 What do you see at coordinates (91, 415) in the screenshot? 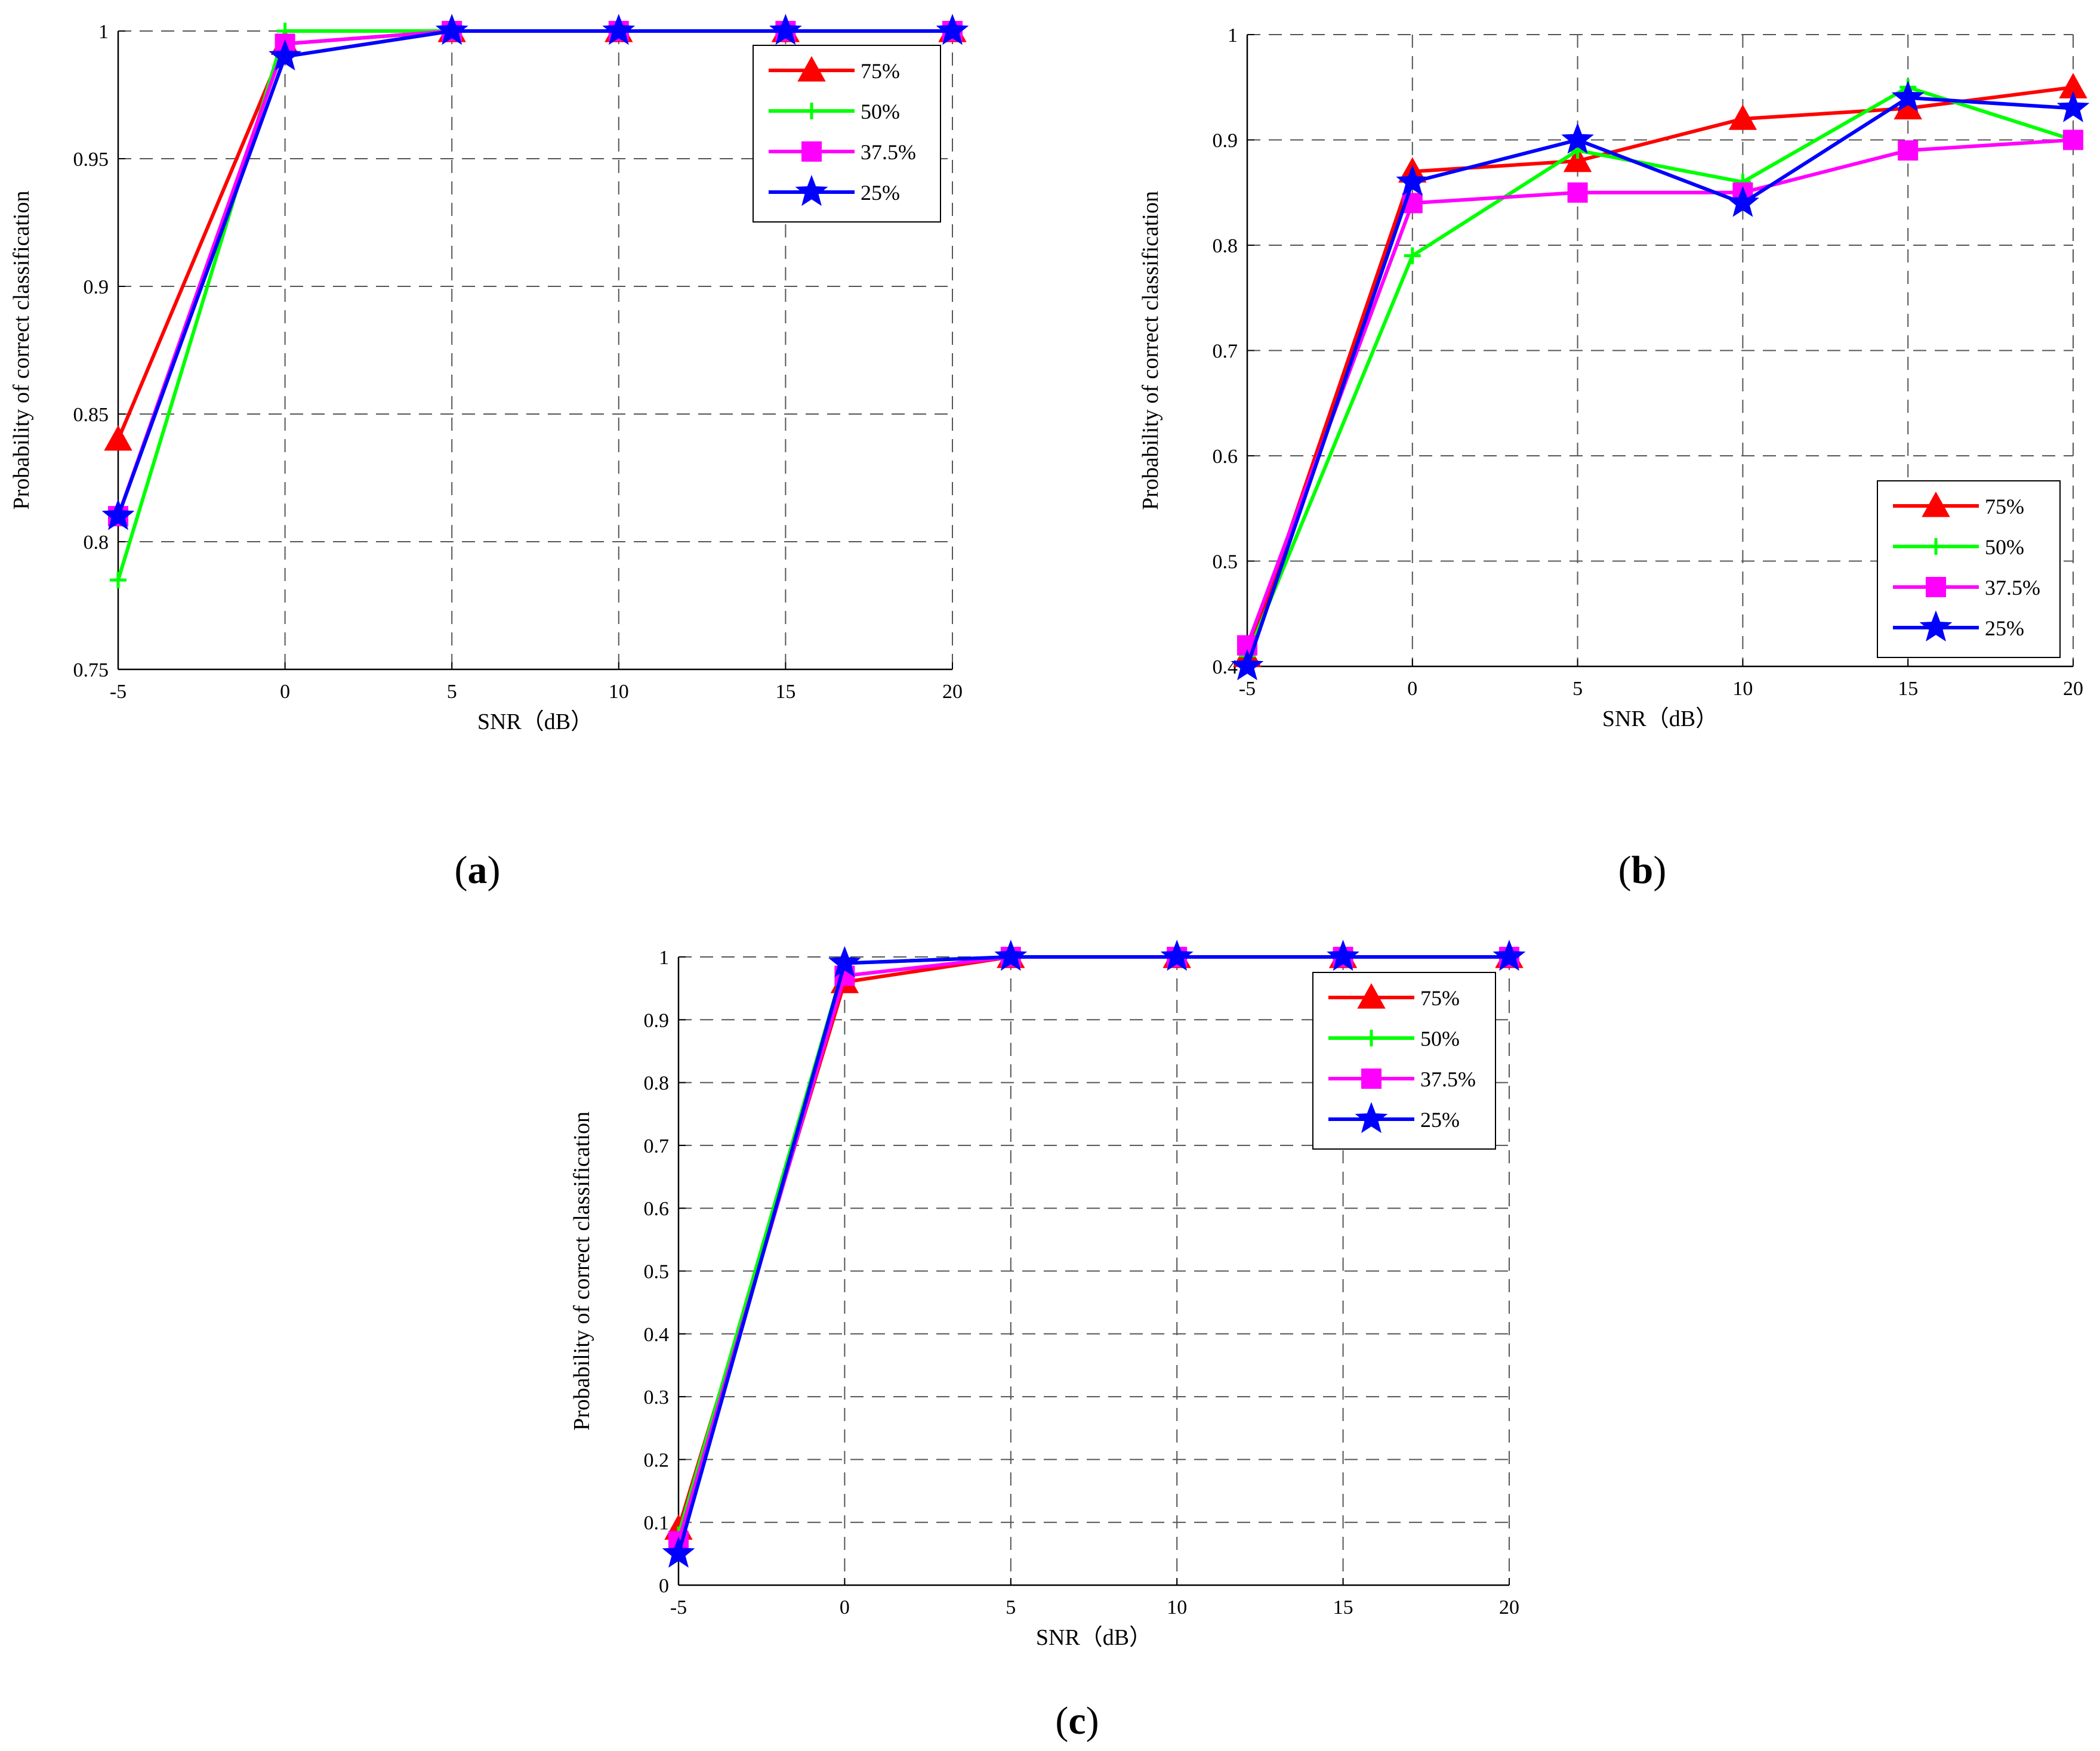
I see `y-tick-label: 0.85` at bounding box center [91, 415].